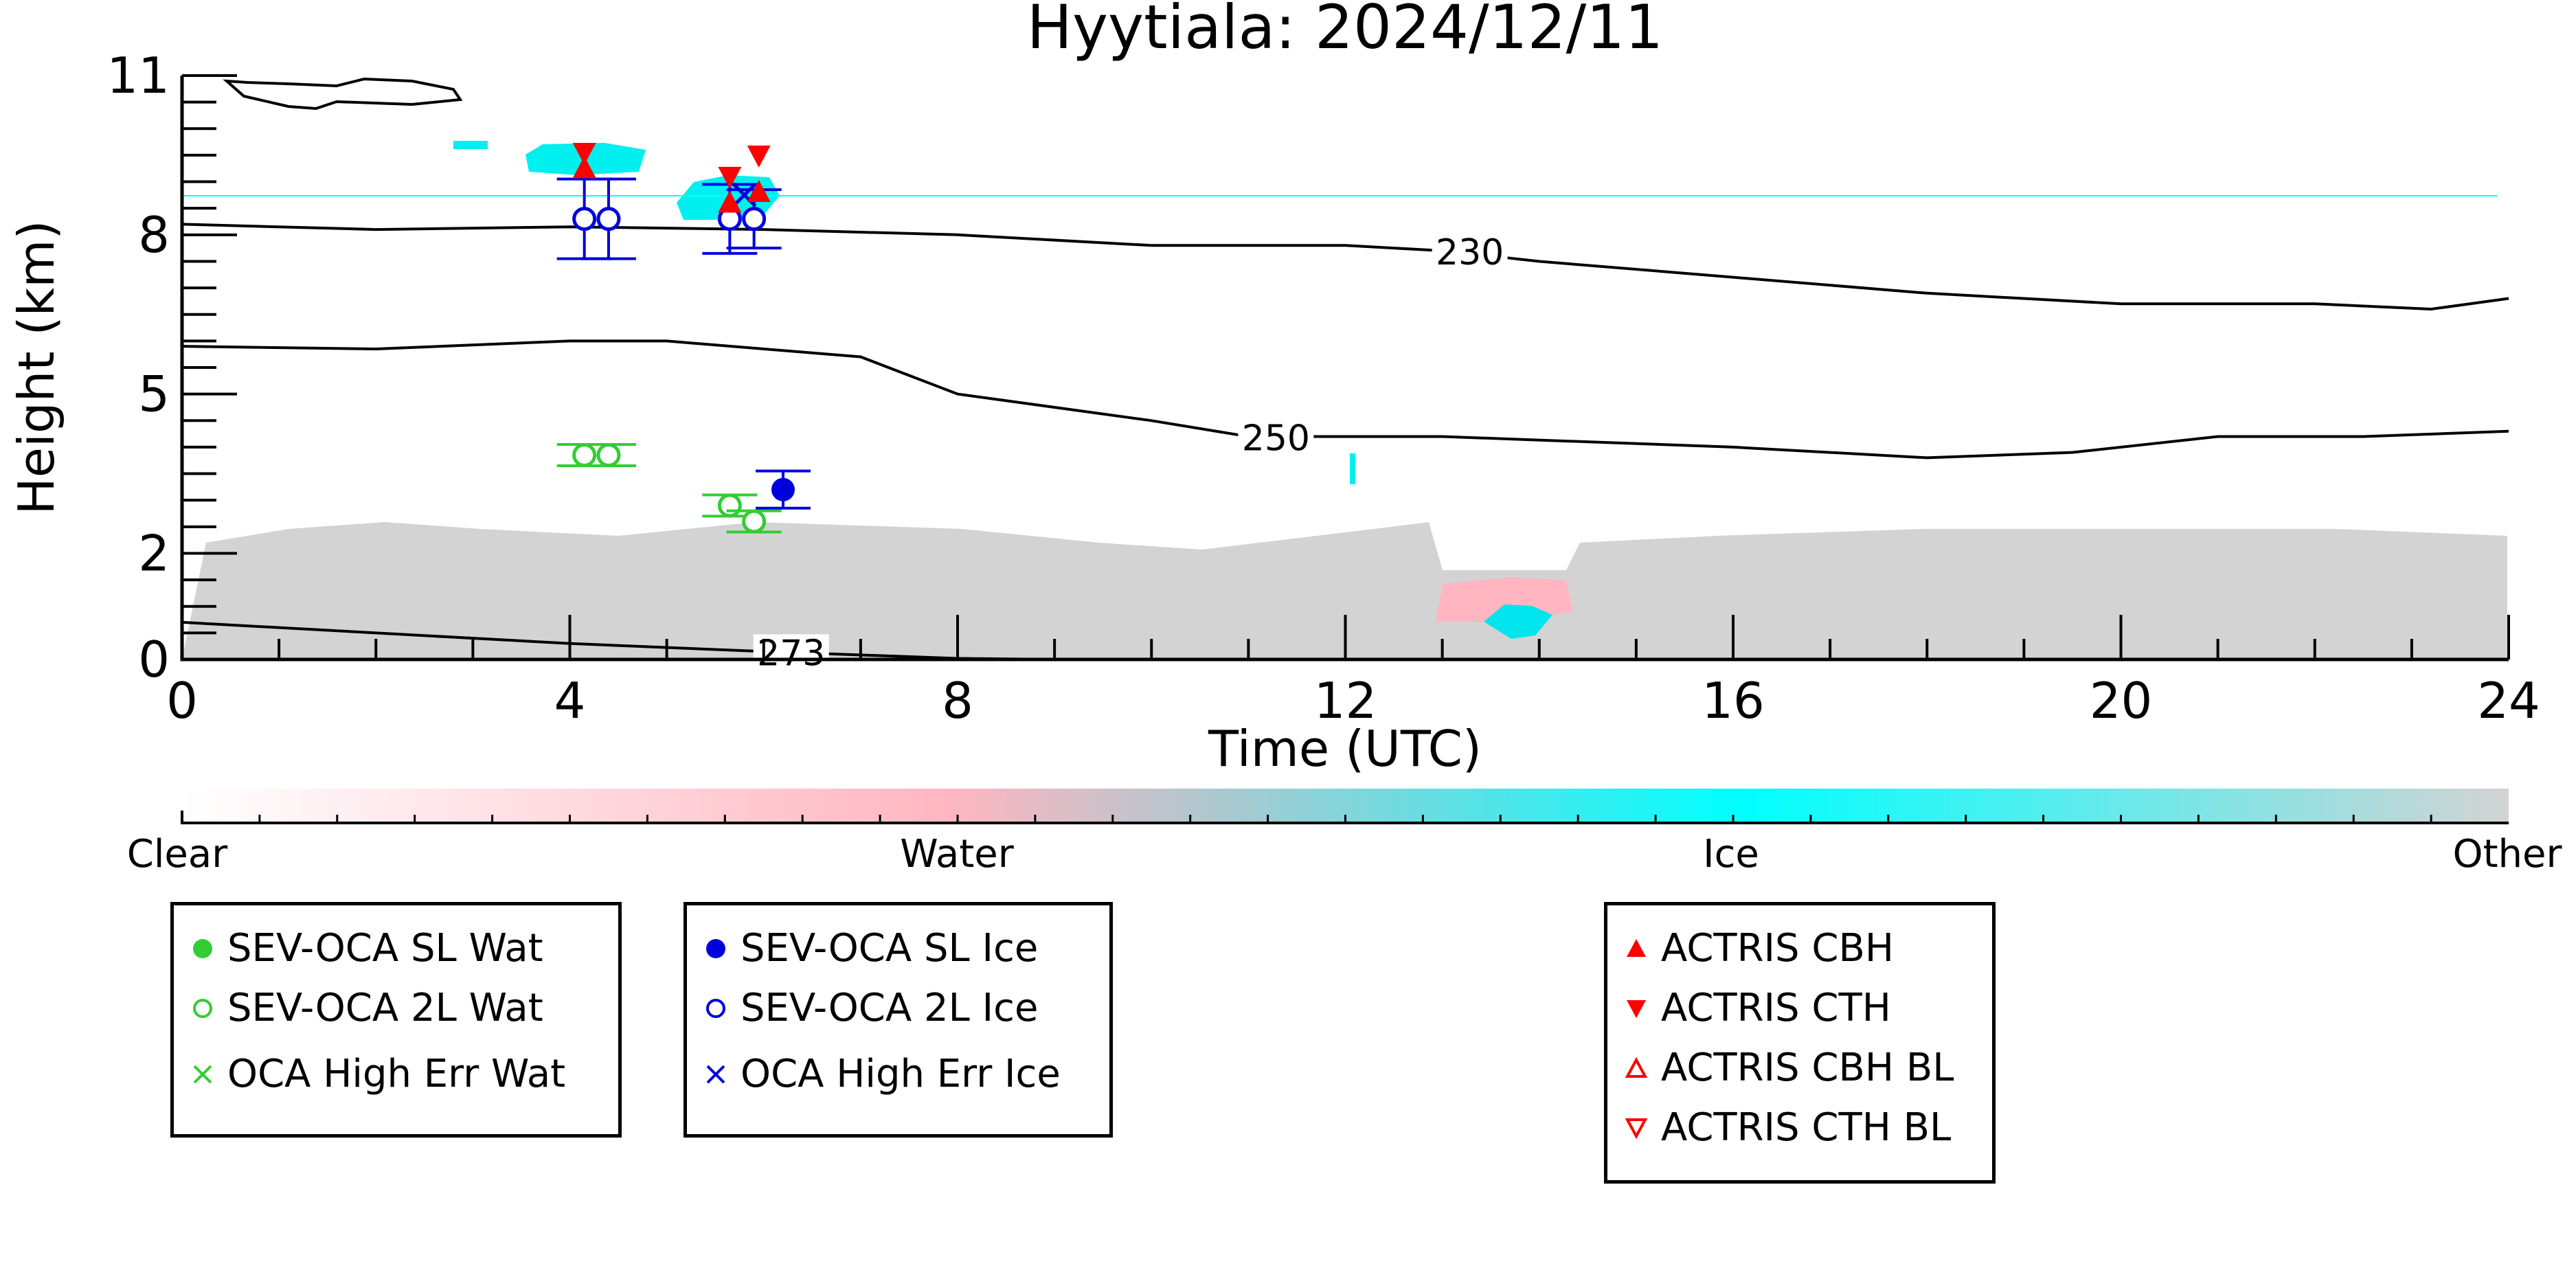 The width and height of the screenshot is (2576, 1288). What do you see at coordinates (2508, 701) in the screenshot?
I see `x-tick-label: 24` at bounding box center [2508, 701].